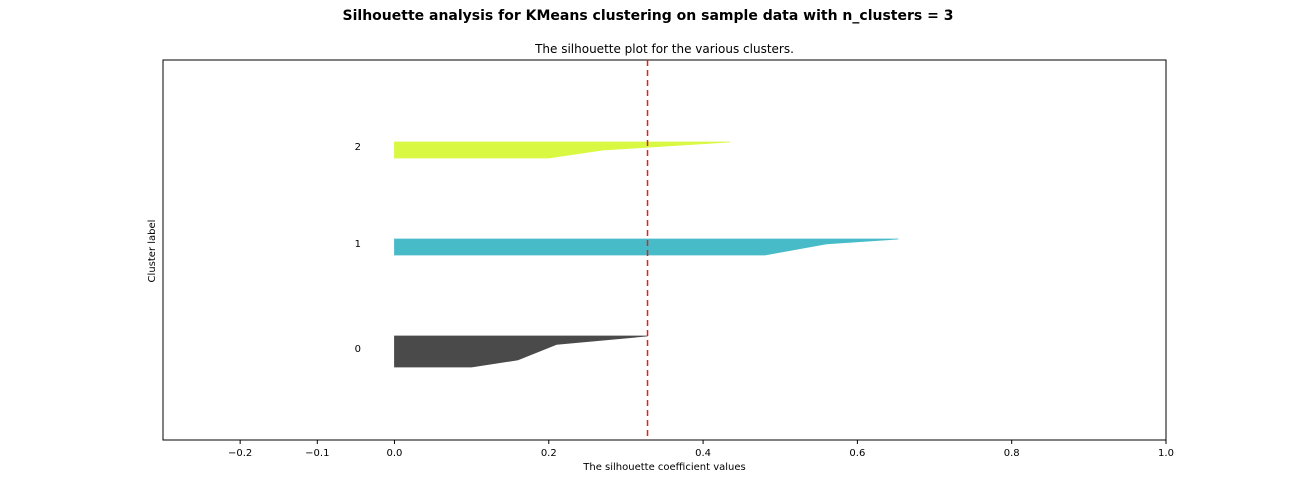 This screenshot has height=504, width=1296. I want to click on x-axis-label: The silhouette coefficient values, so click(664, 467).